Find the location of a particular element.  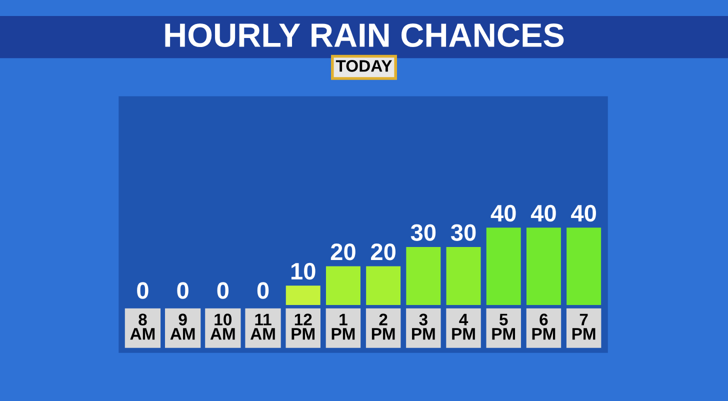

x-tick-label: 12 PM is located at coordinates (303, 327).